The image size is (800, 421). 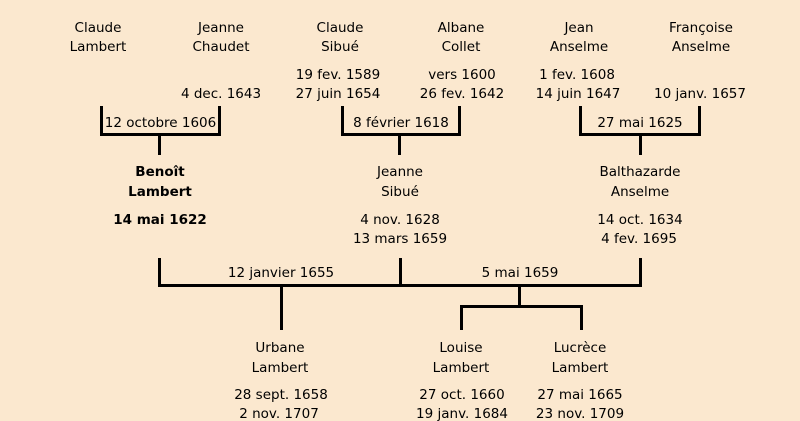 I want to click on birth-date: 14 oct. 1634, so click(x=640, y=220).